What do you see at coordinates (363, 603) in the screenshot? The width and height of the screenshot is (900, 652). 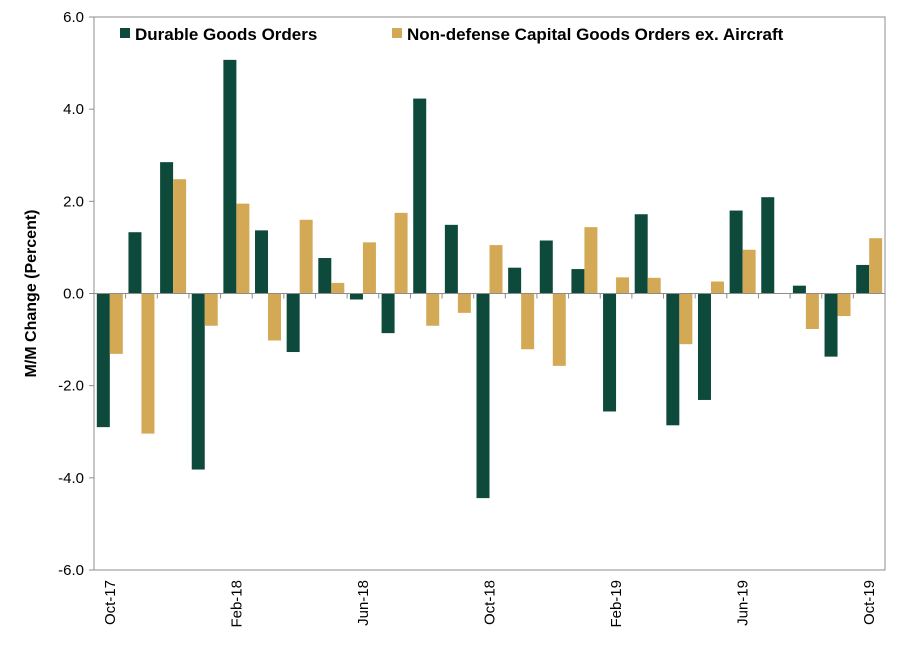 I see `x-tick-label: Jun-18` at bounding box center [363, 603].